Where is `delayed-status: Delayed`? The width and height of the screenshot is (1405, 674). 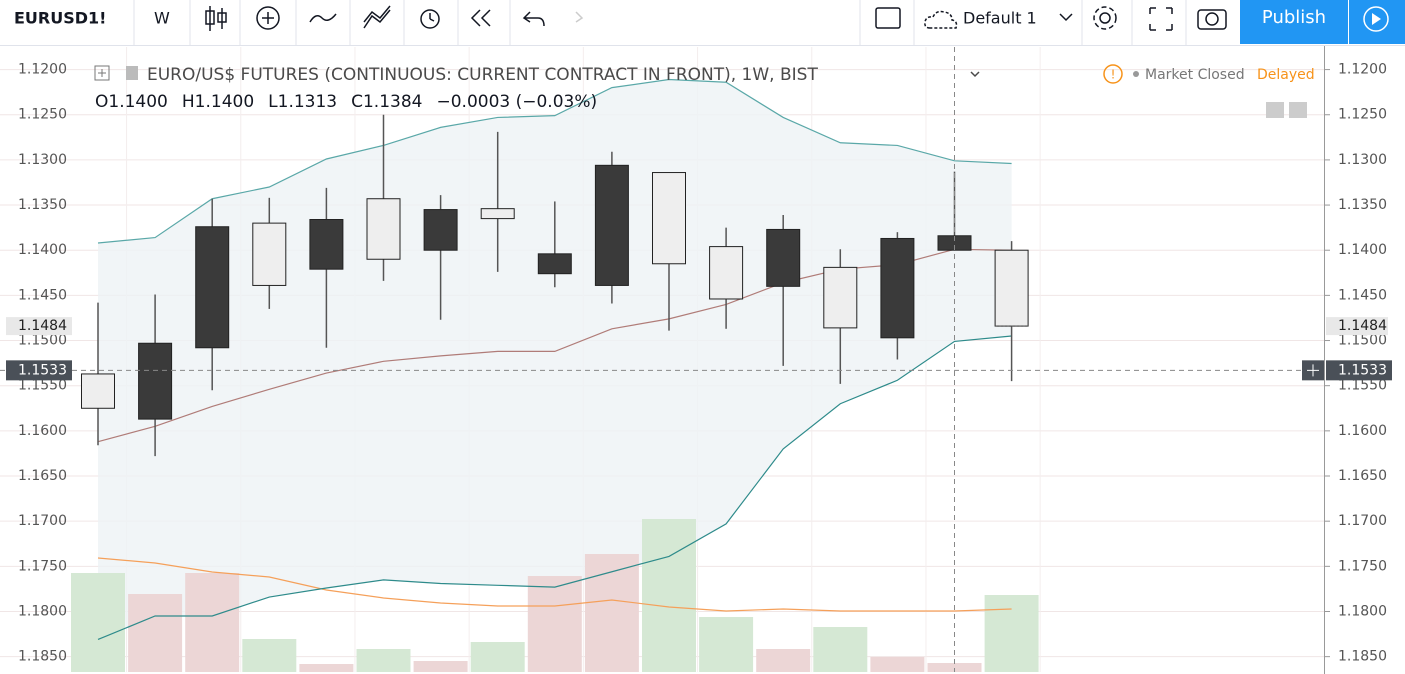 delayed-status: Delayed is located at coordinates (1286, 75).